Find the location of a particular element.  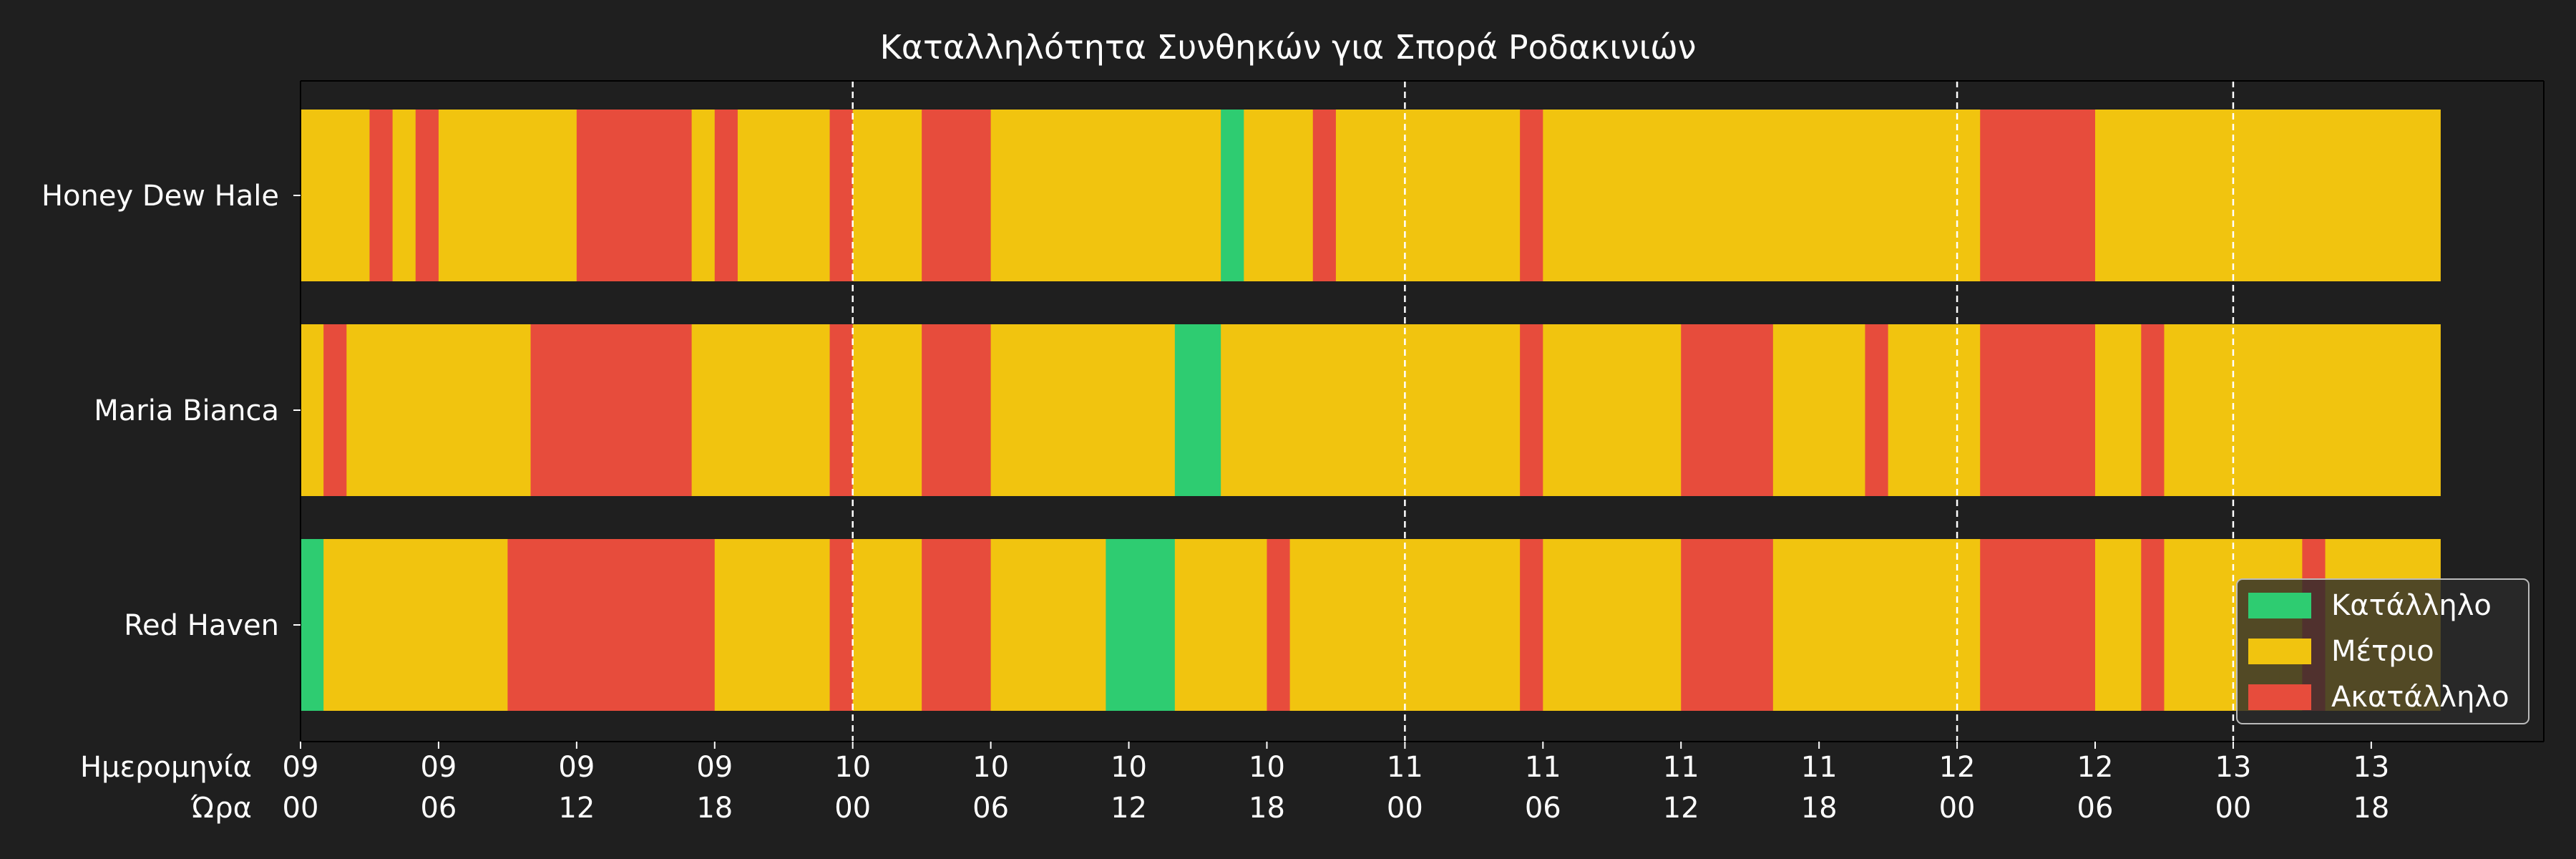

legend-label: Ακατάλληλο is located at coordinates (2420, 697).